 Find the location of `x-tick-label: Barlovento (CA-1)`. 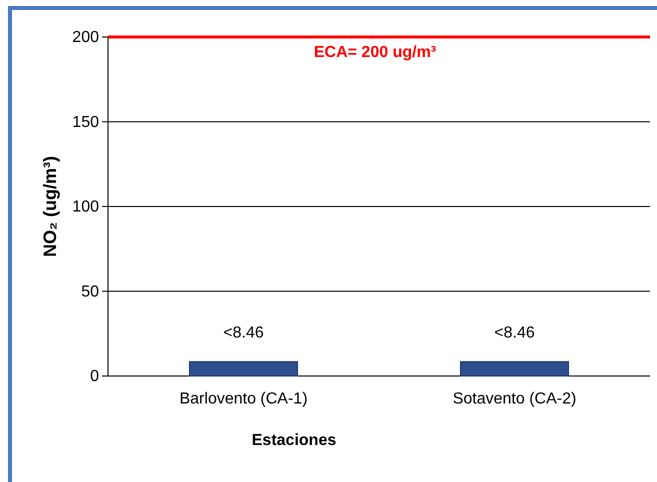

x-tick-label: Barlovento (CA-1) is located at coordinates (243, 399).